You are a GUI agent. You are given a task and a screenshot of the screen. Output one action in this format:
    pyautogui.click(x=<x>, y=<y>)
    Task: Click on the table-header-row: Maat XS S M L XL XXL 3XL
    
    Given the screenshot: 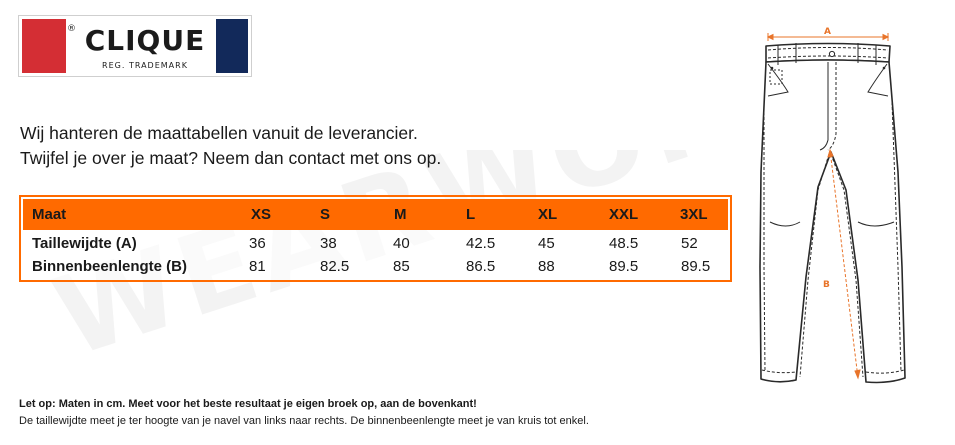 What is the action you would take?
    pyautogui.click(x=375, y=214)
    